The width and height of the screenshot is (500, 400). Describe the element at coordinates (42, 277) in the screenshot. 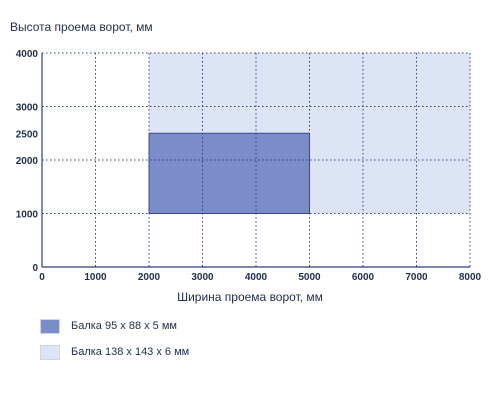

I see `x-tick-label-0: 0` at that location.